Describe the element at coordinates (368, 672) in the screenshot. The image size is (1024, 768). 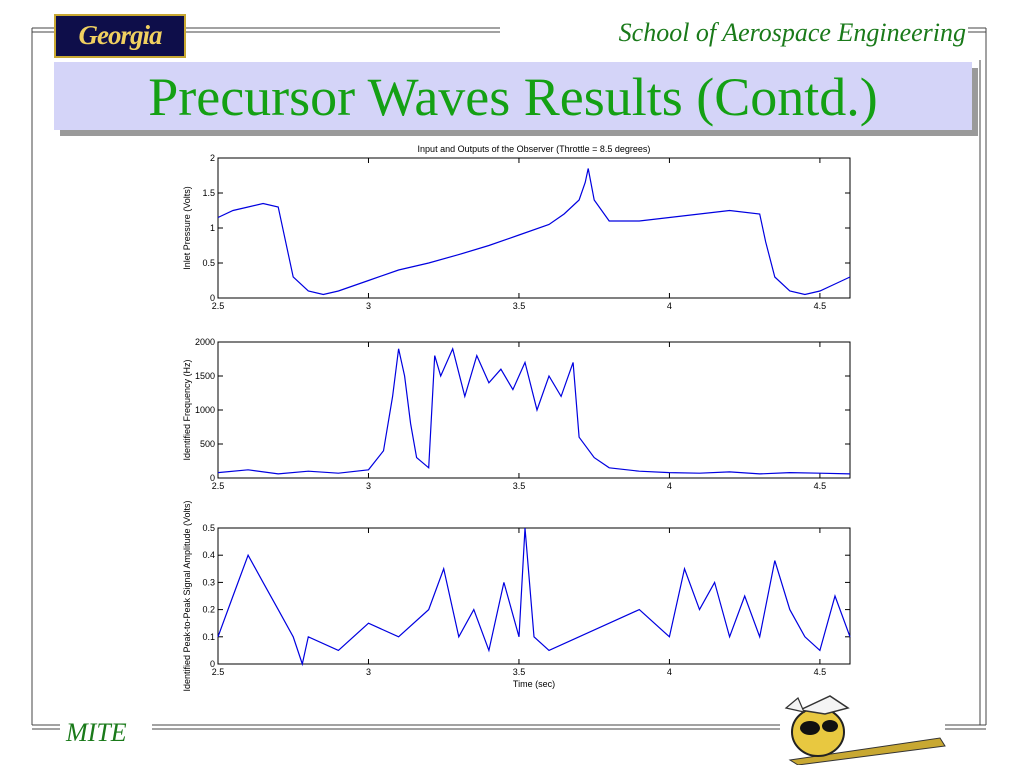
I see `chart-2-xtick-label: 3` at that location.